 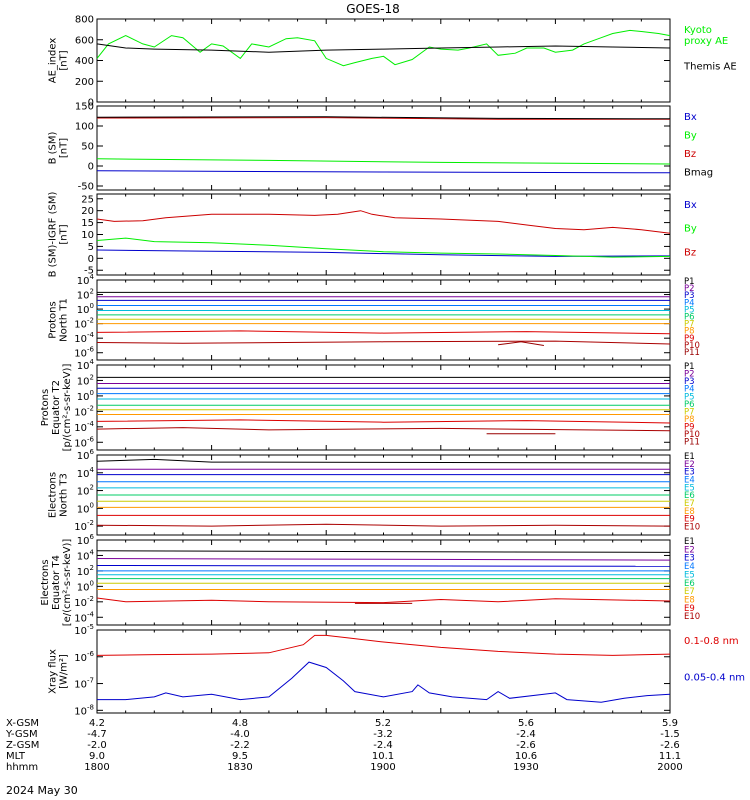 What do you see at coordinates (84, 324) in the screenshot?
I see `y-tick-label: 10-2` at bounding box center [84, 324].